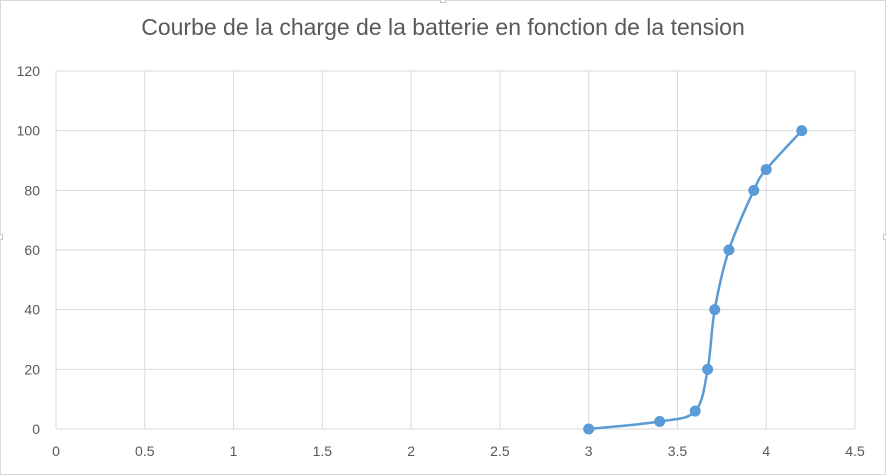 The width and height of the screenshot is (886, 475). Describe the element at coordinates (32, 250) in the screenshot. I see `y-tick-label: 60` at that location.